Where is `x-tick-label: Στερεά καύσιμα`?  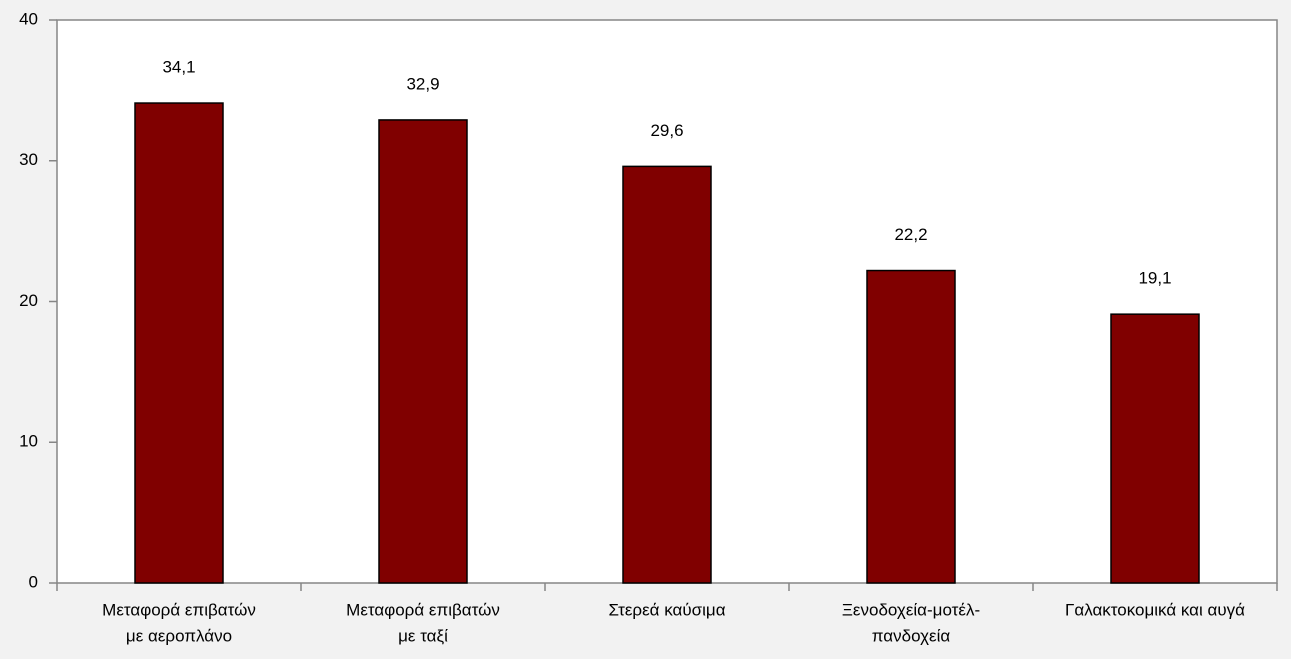
x-tick-label: Στερεά καύσιμα is located at coordinates (666, 609).